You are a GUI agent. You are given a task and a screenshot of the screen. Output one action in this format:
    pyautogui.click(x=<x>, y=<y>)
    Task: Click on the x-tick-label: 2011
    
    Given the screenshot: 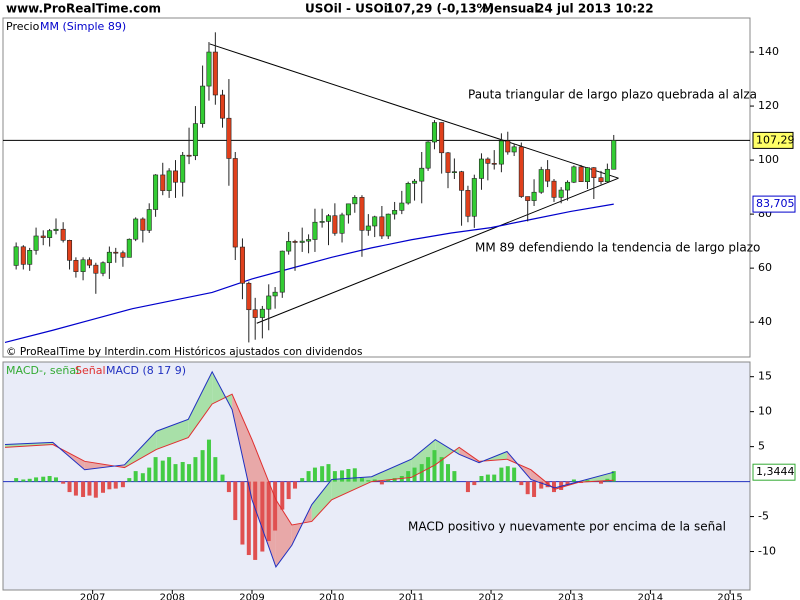 What is the action you would take?
    pyautogui.click(x=411, y=596)
    